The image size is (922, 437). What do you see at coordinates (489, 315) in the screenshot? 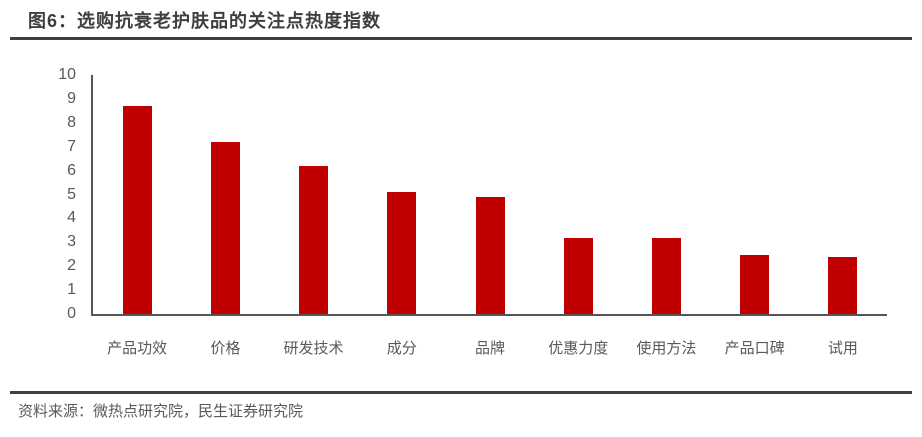
I see `x-axis-line` at bounding box center [489, 315].